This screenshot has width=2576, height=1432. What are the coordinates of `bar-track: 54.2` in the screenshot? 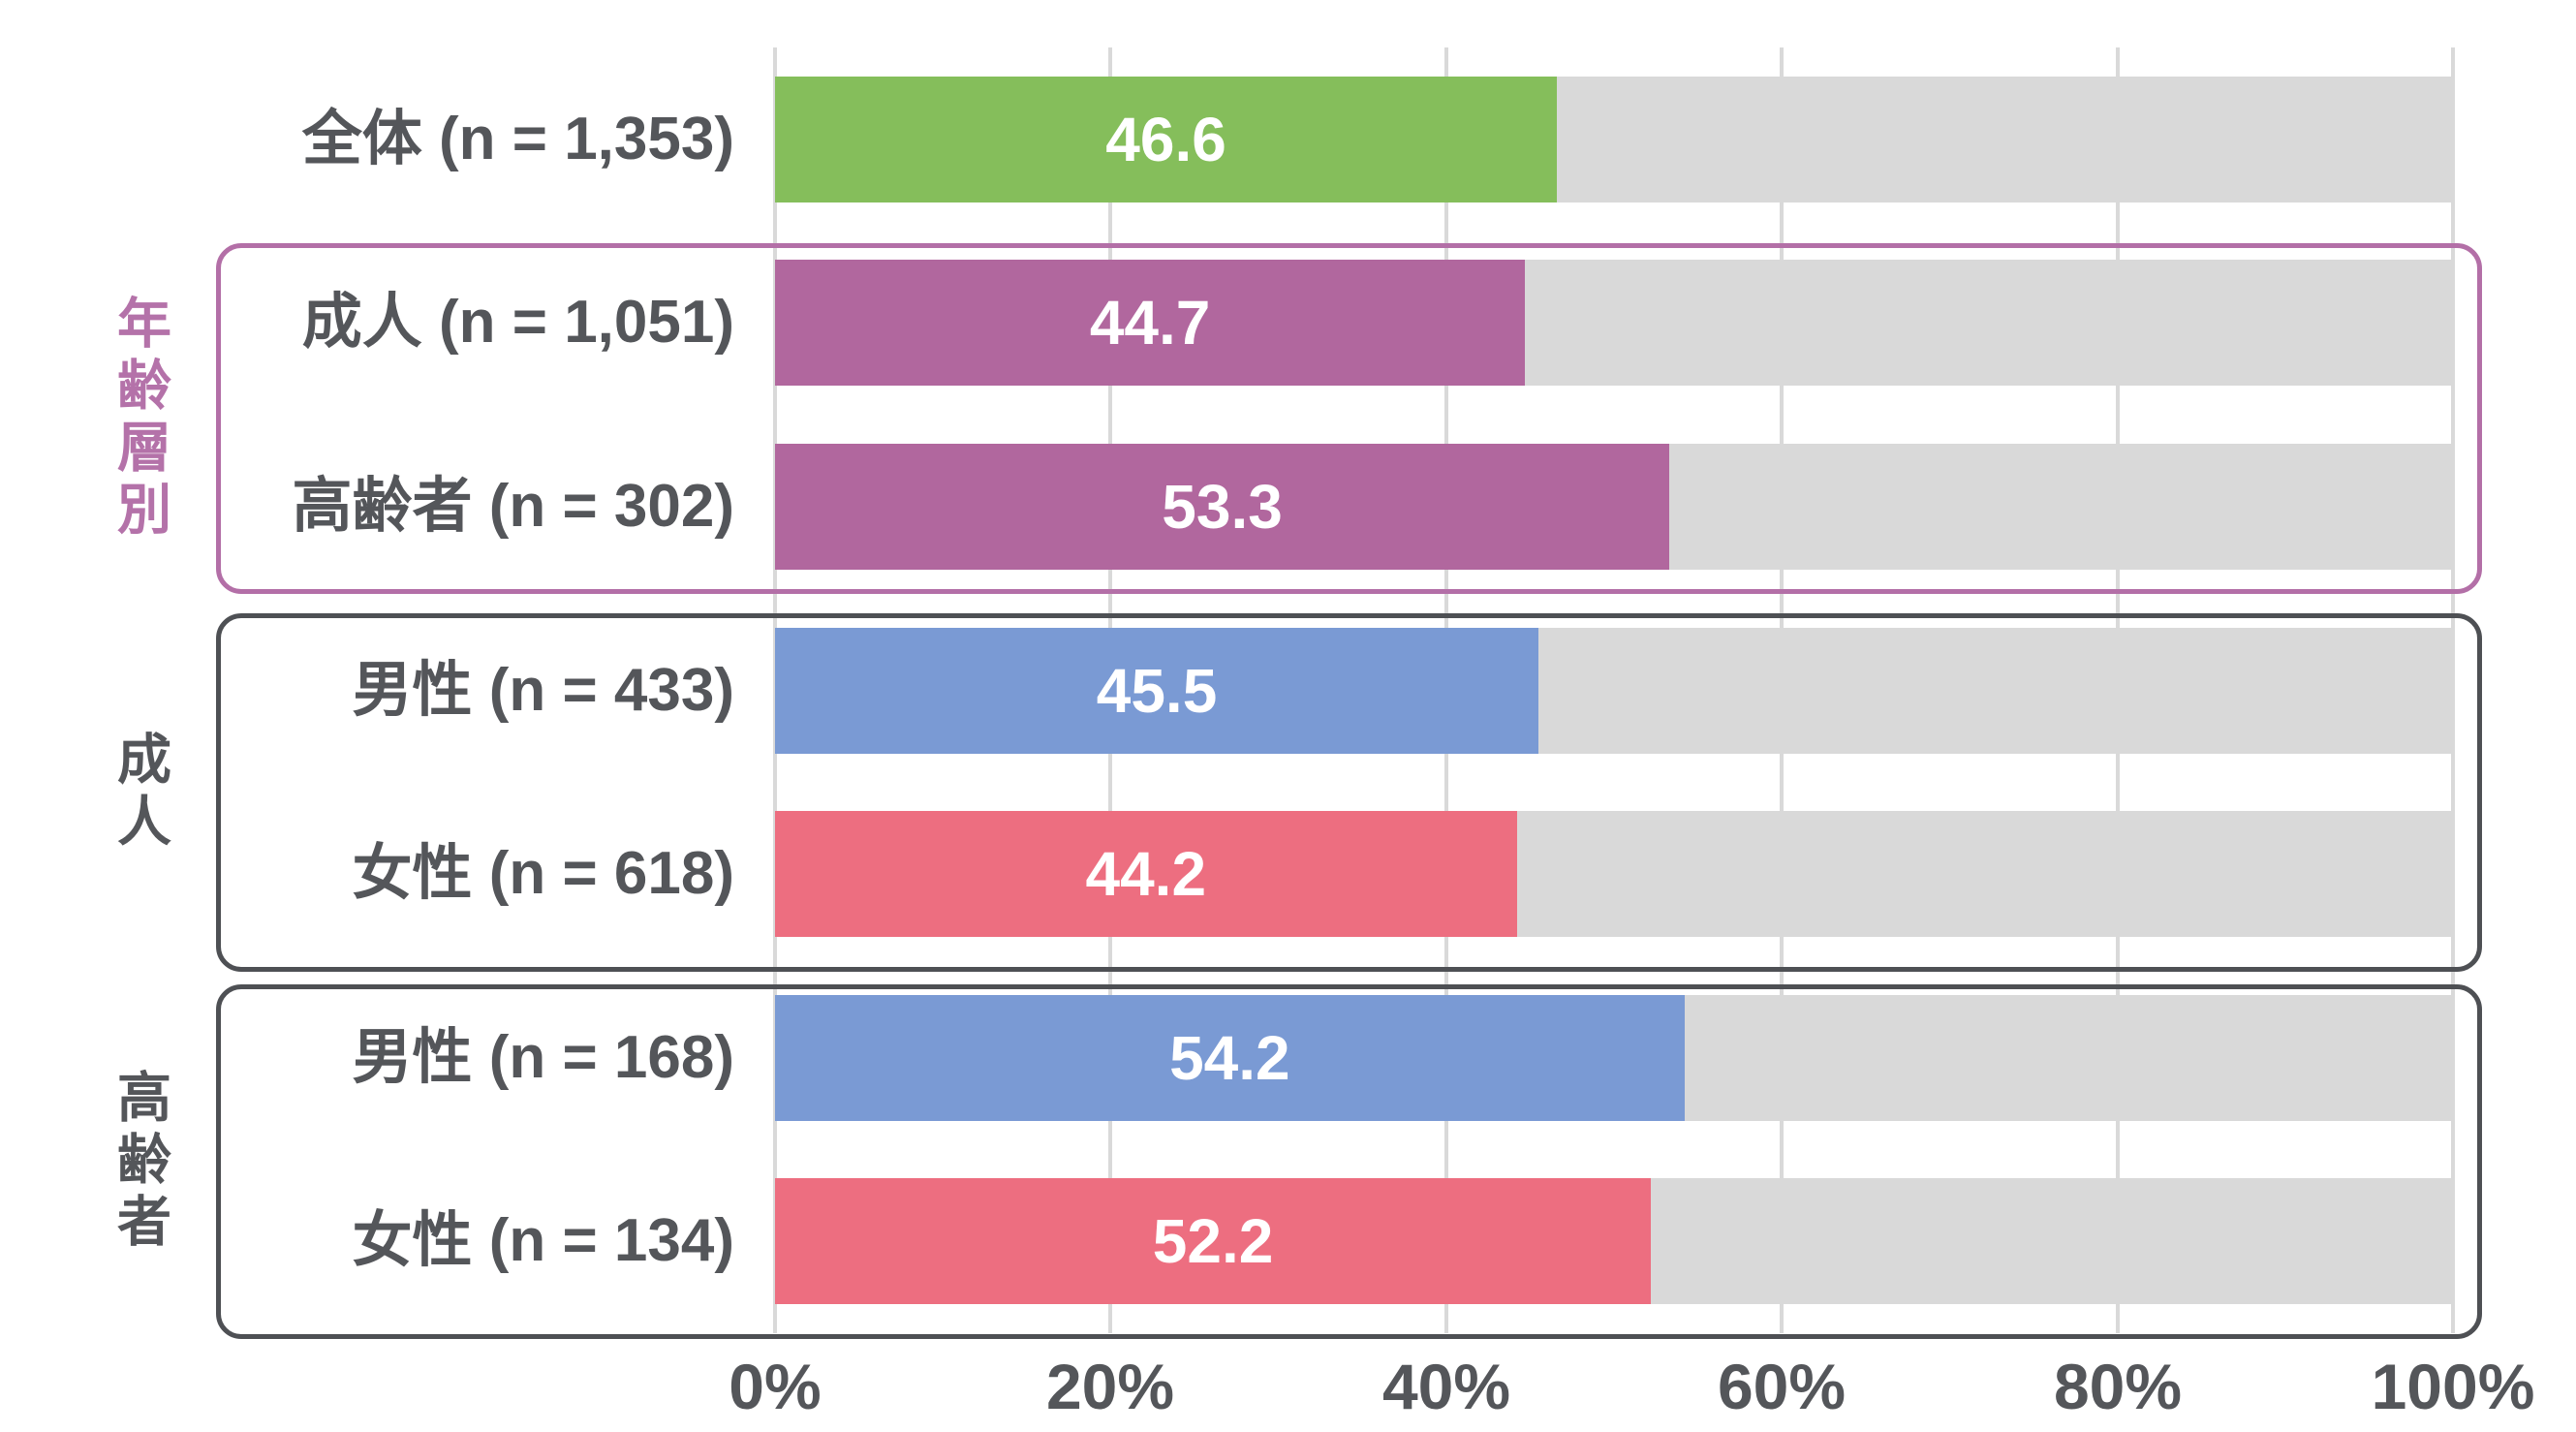 It's located at (1614, 1058).